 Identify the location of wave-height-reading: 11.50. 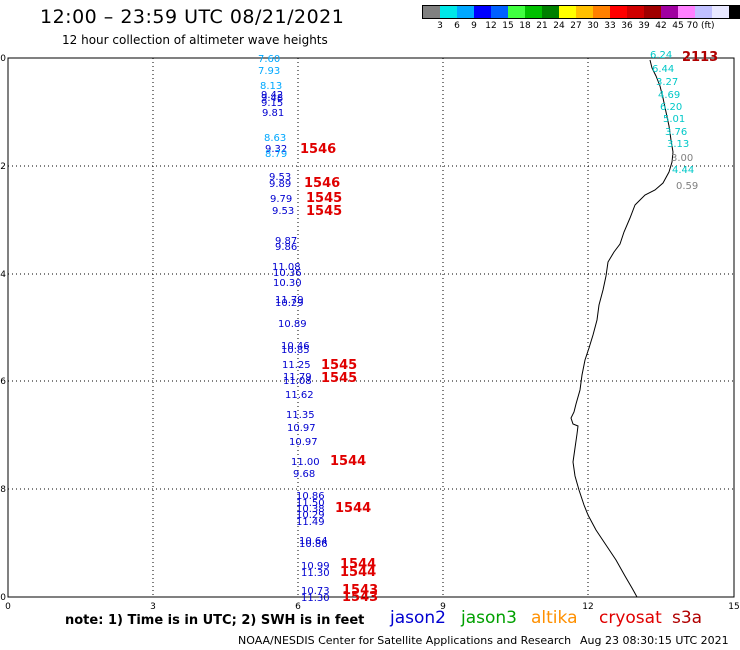
(310, 503).